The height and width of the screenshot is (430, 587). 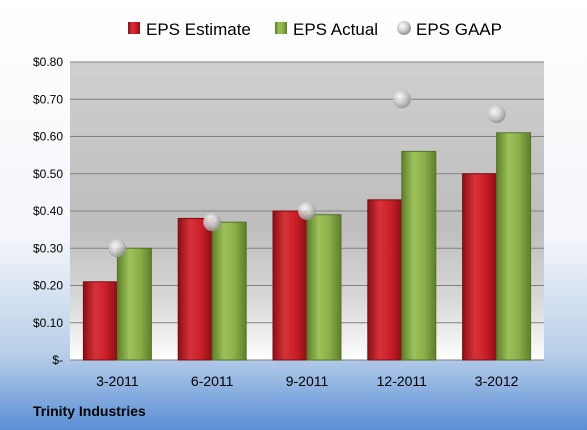 What do you see at coordinates (48, 174) in the screenshot?
I see `y-tick-label: $0.50` at bounding box center [48, 174].